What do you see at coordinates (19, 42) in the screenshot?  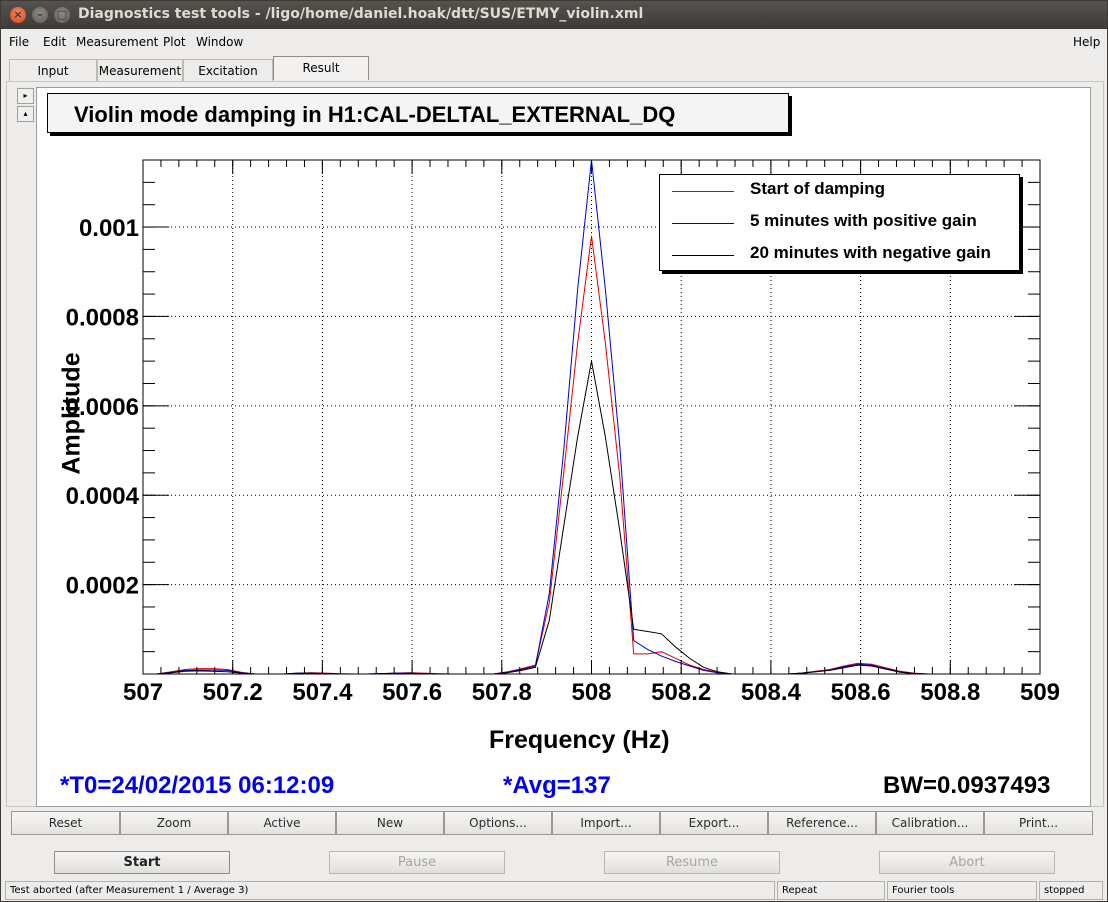 I see `menu-file: File` at bounding box center [19, 42].